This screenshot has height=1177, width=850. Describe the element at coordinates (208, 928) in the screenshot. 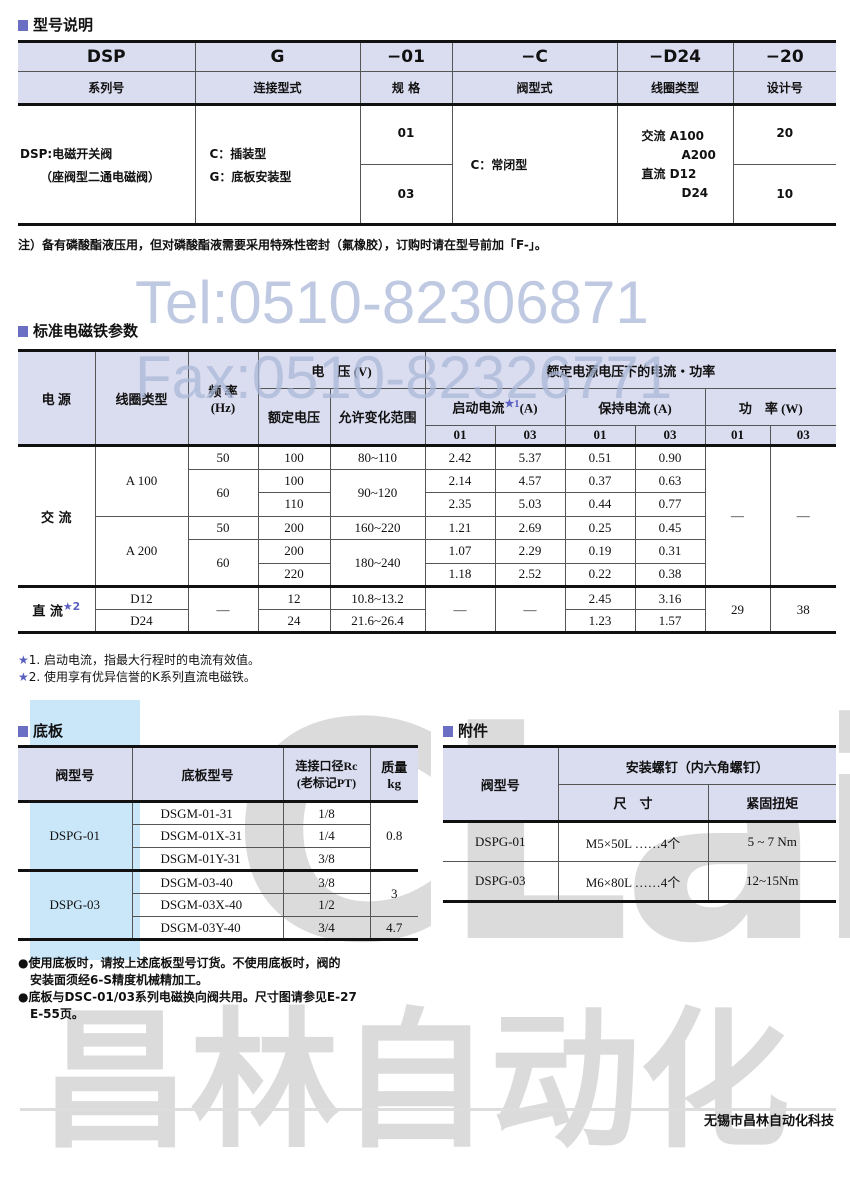

I see `base-model-cell: DSGM-03Y-40` at that location.